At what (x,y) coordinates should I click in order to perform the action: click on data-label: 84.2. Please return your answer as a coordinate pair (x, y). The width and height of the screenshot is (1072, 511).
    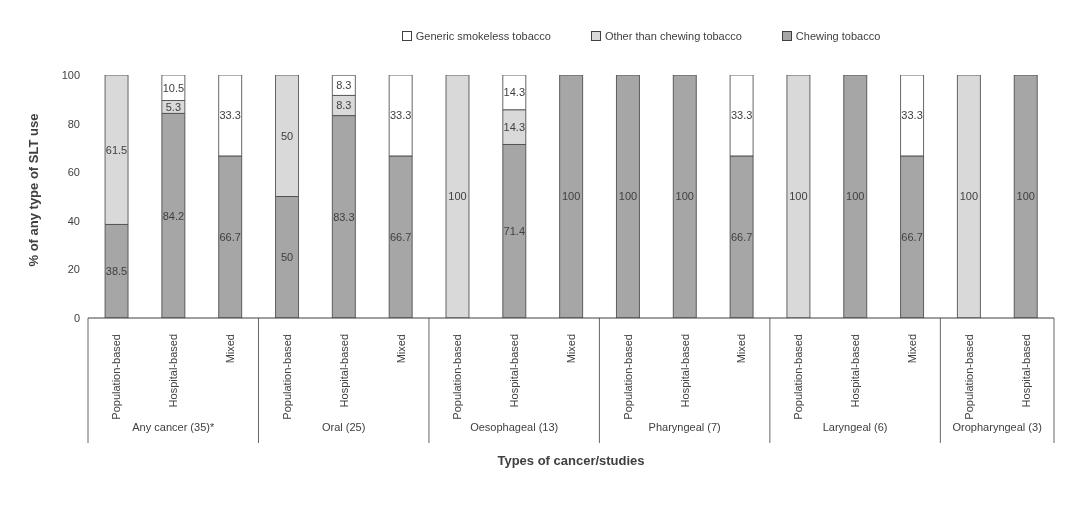
    Looking at the image, I should click on (173, 215).